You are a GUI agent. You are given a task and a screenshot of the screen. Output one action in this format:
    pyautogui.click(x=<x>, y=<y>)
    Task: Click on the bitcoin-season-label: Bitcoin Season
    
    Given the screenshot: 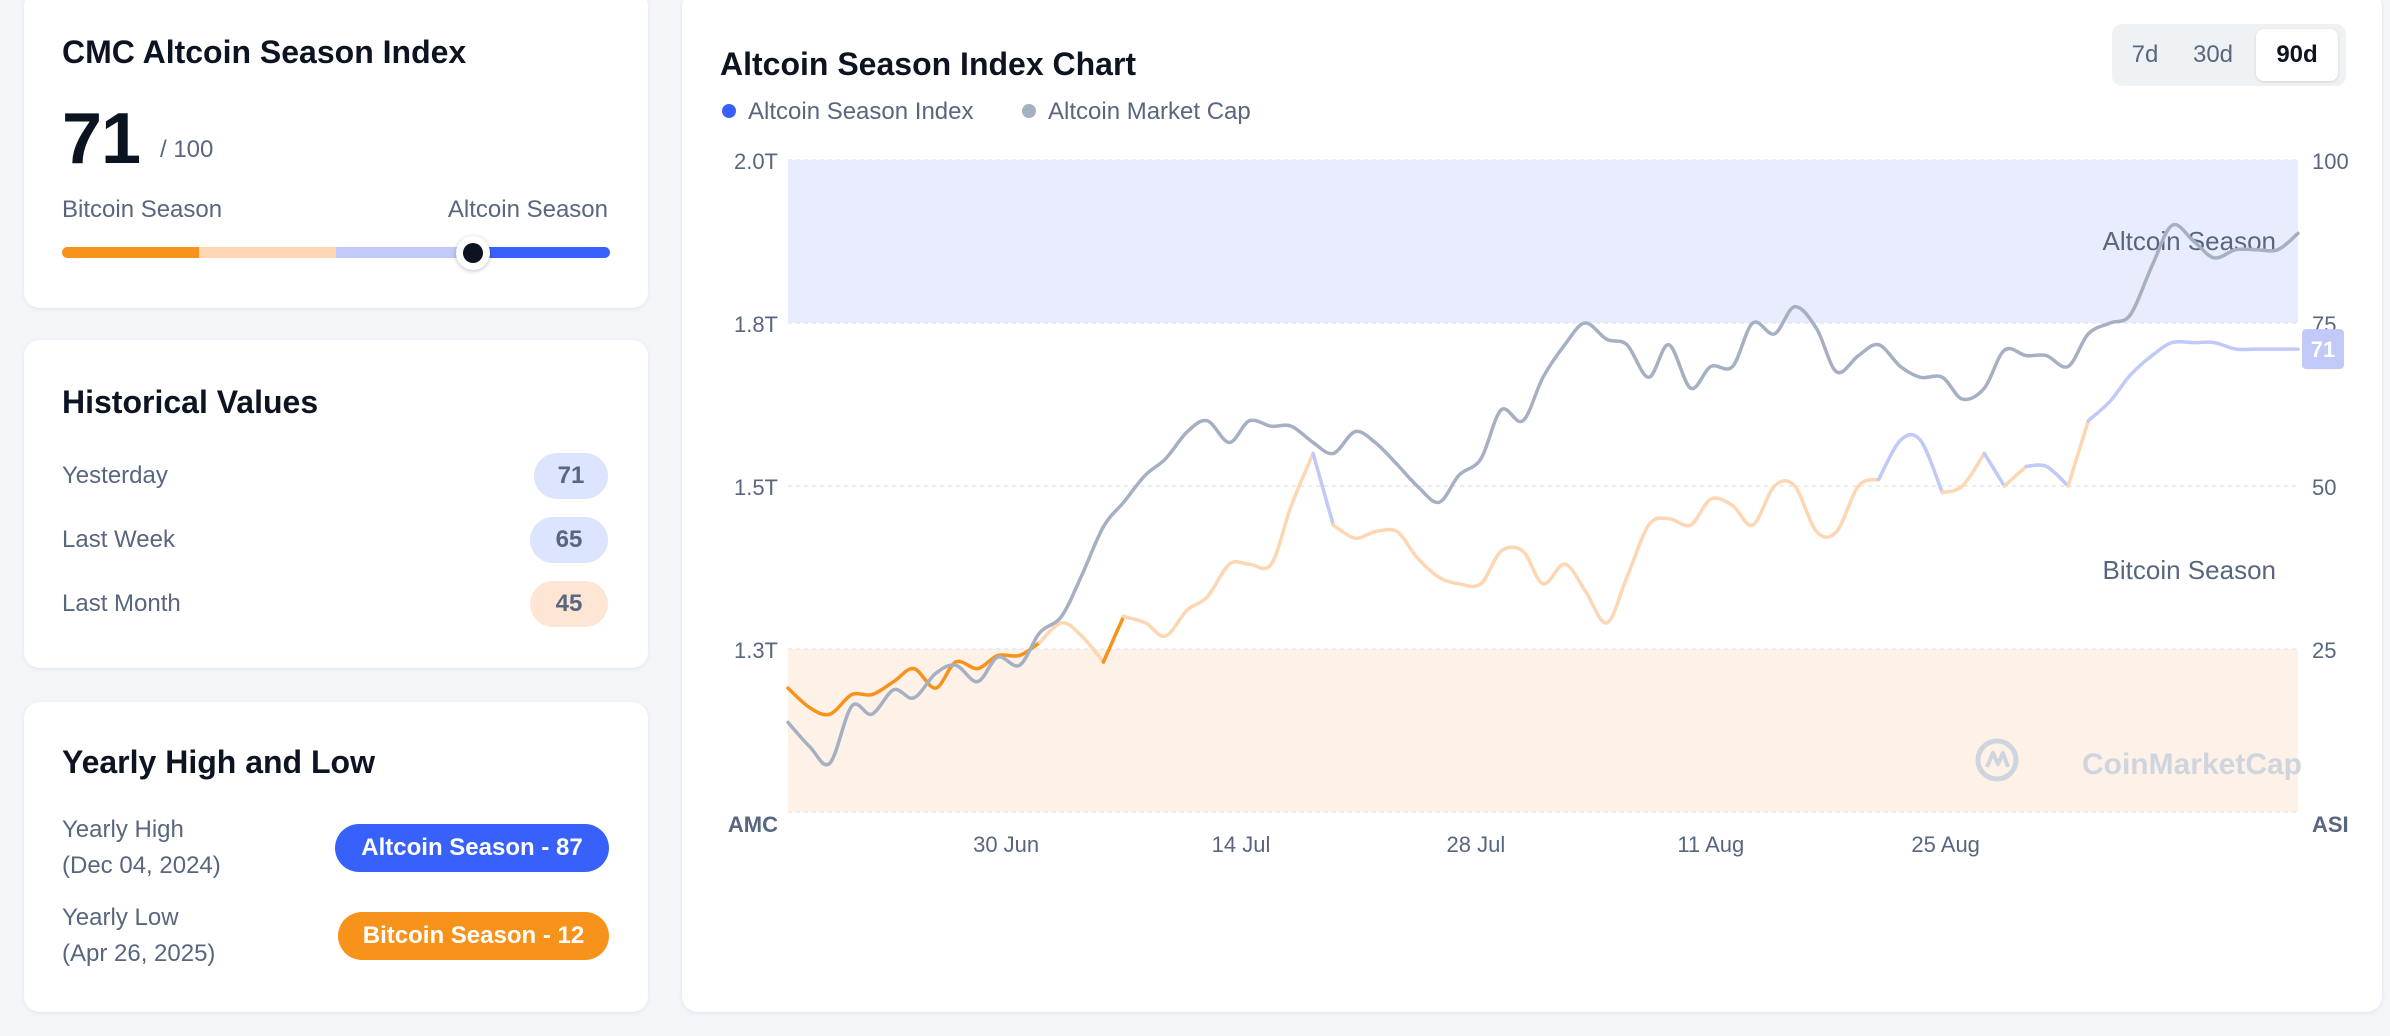 What is the action you would take?
    pyautogui.click(x=142, y=209)
    